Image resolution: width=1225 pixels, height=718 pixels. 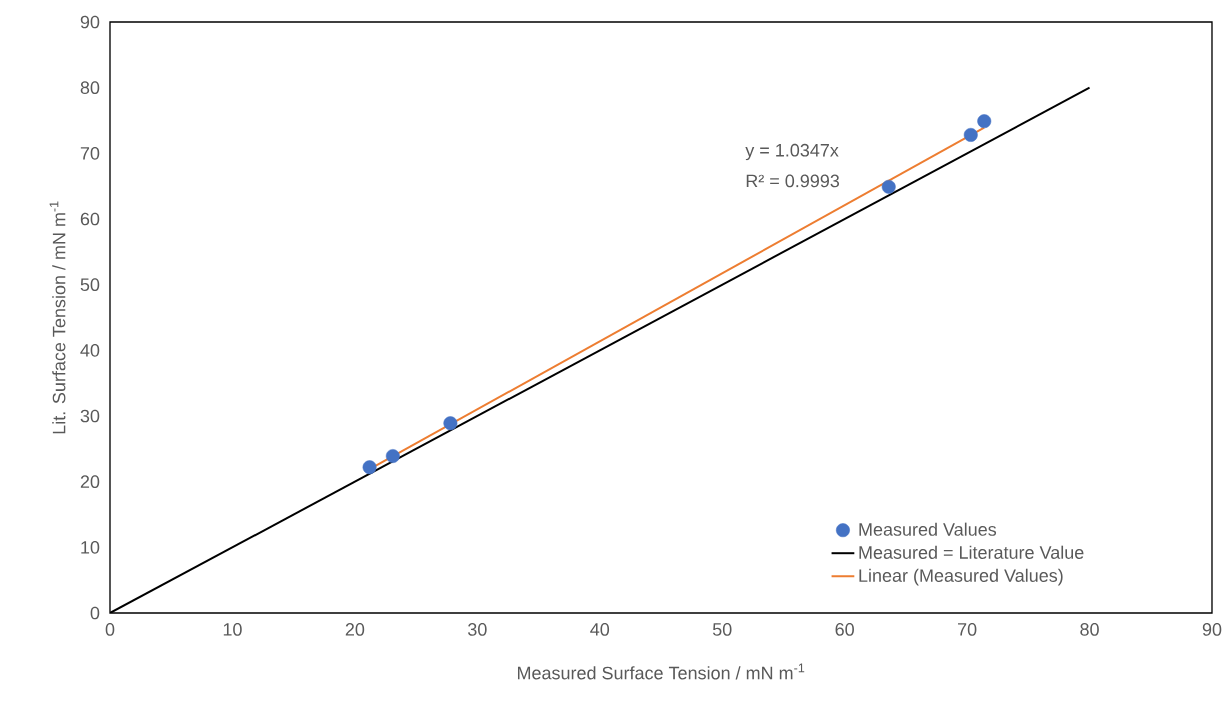 I want to click on annotation: R² = 0.9993, so click(x=793, y=181).